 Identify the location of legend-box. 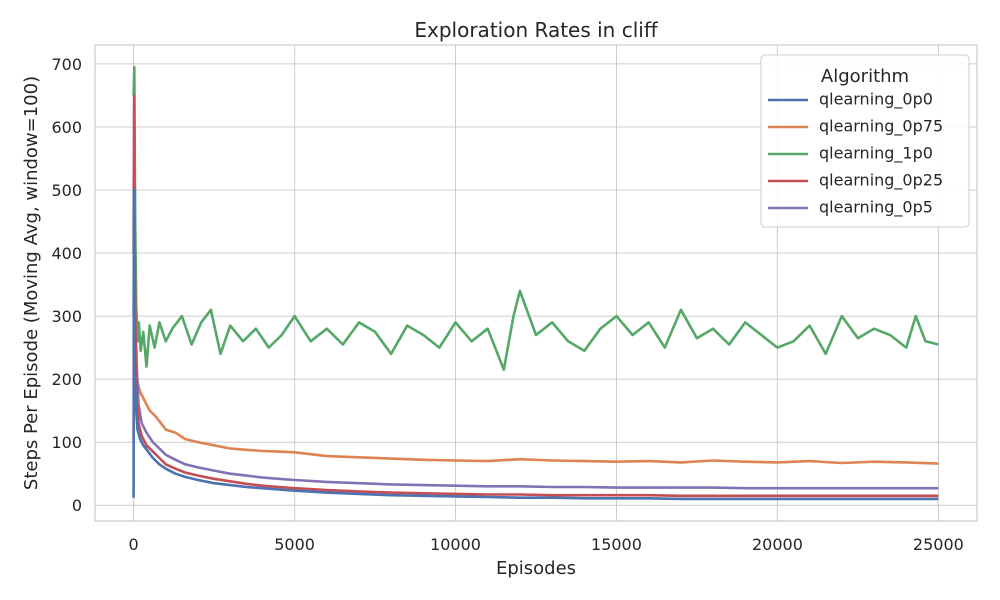
(865, 141).